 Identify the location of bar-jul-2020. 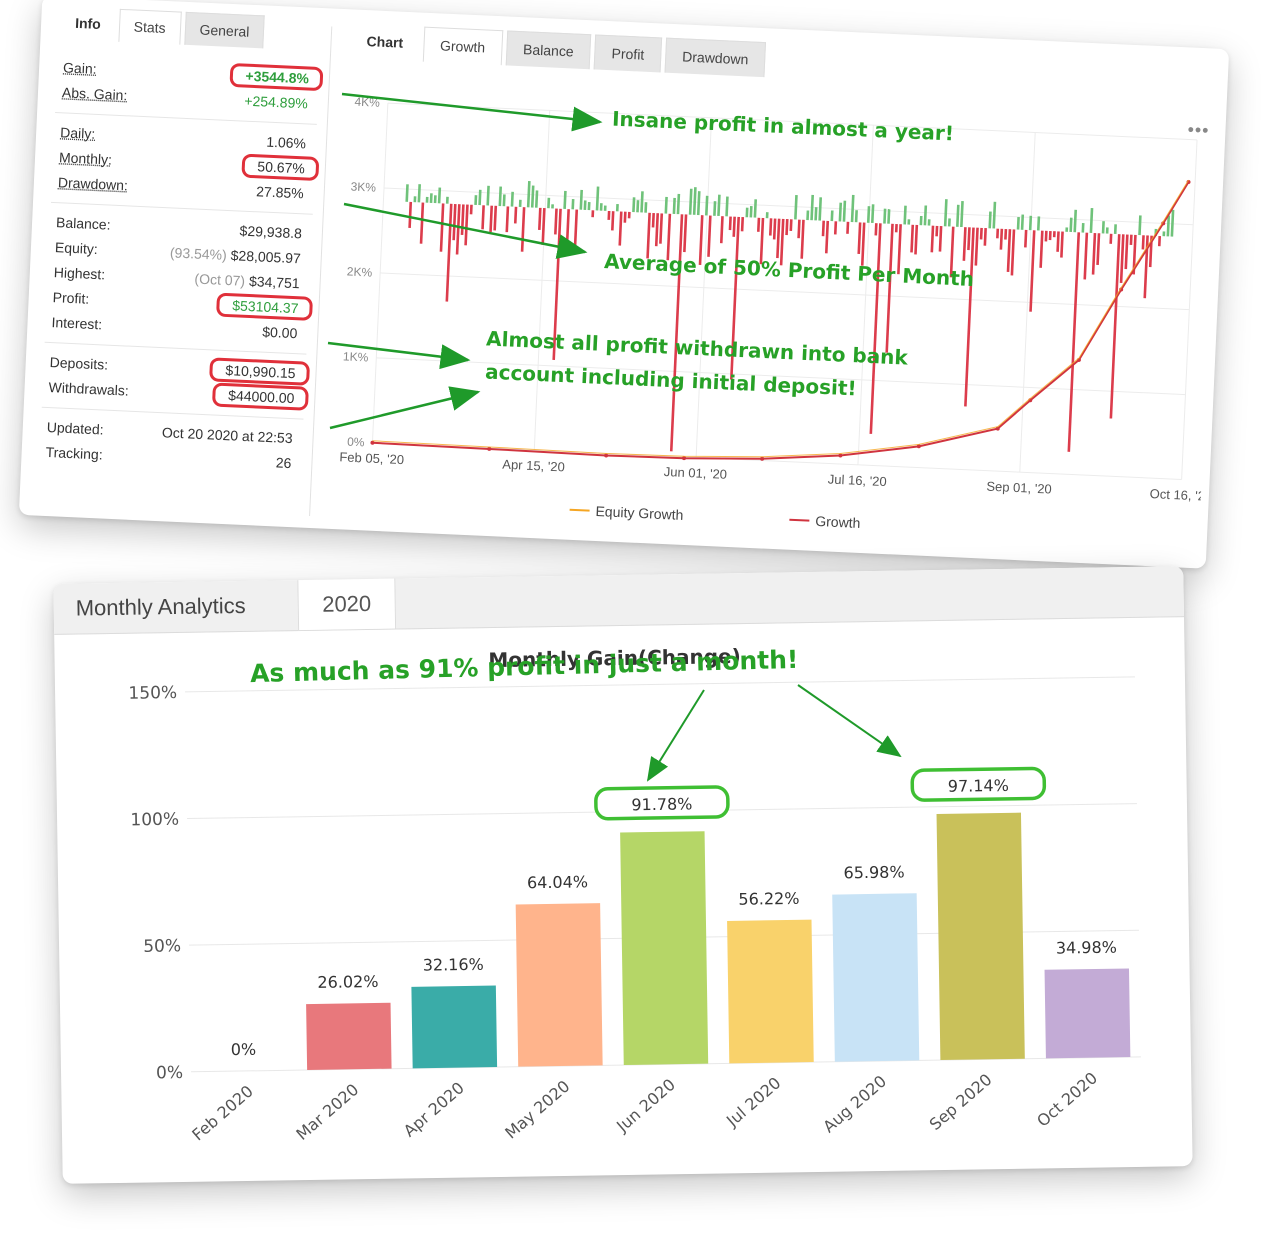
(770, 991).